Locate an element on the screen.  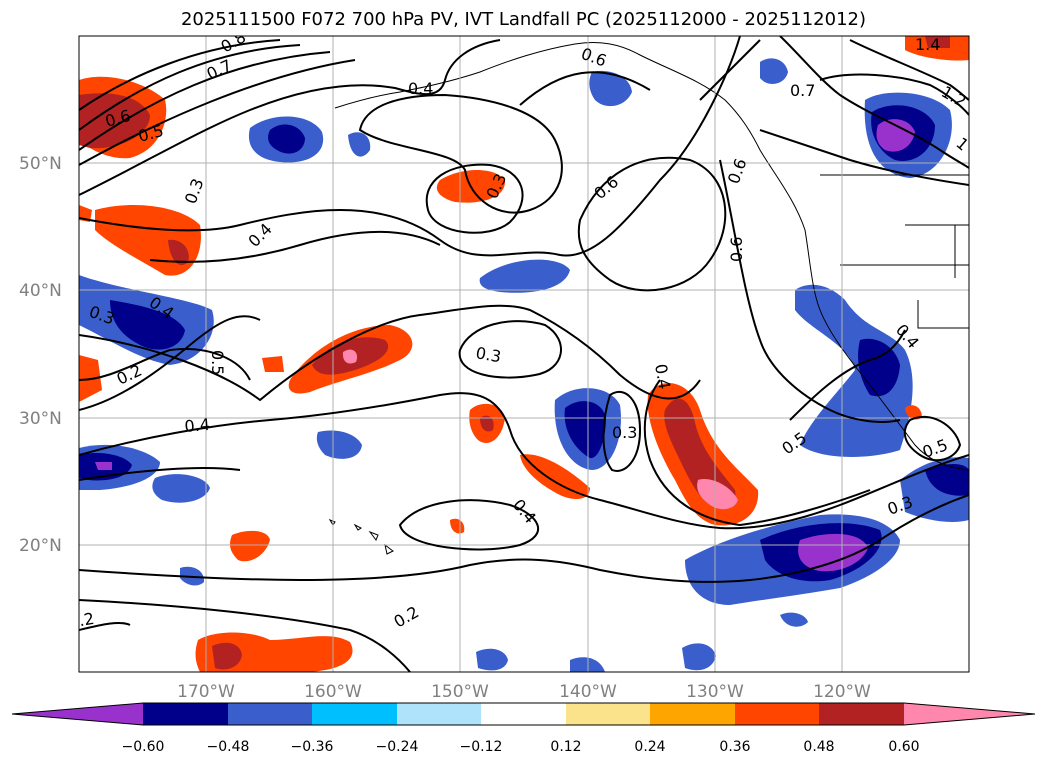
colorbar-tick-label: 0.60 is located at coordinates (903, 747).